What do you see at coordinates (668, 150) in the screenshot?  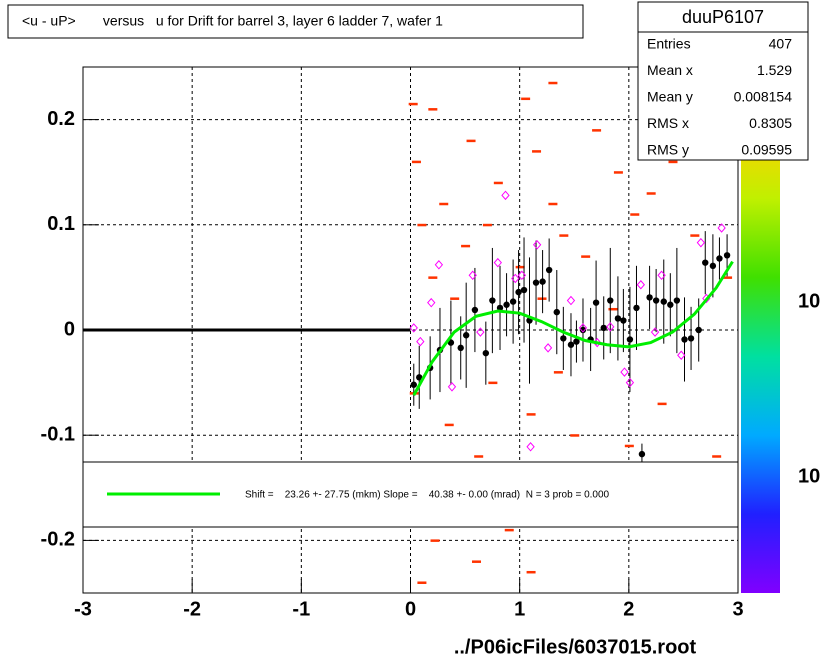 I see `stats-label: RMS y` at bounding box center [668, 150].